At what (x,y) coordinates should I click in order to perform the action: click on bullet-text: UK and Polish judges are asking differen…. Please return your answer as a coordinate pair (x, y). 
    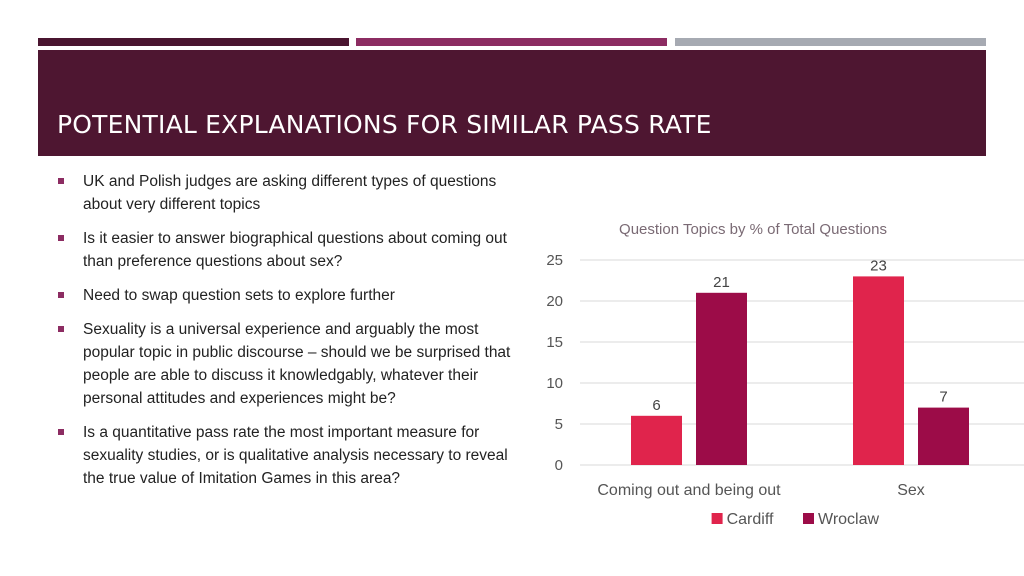
    Looking at the image, I should click on (290, 193).